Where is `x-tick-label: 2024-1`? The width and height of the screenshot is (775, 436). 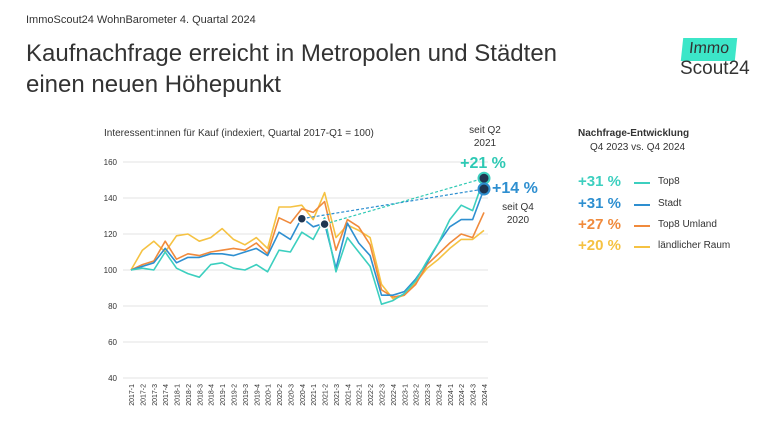 x-tick-label: 2024-1 is located at coordinates (451, 395).